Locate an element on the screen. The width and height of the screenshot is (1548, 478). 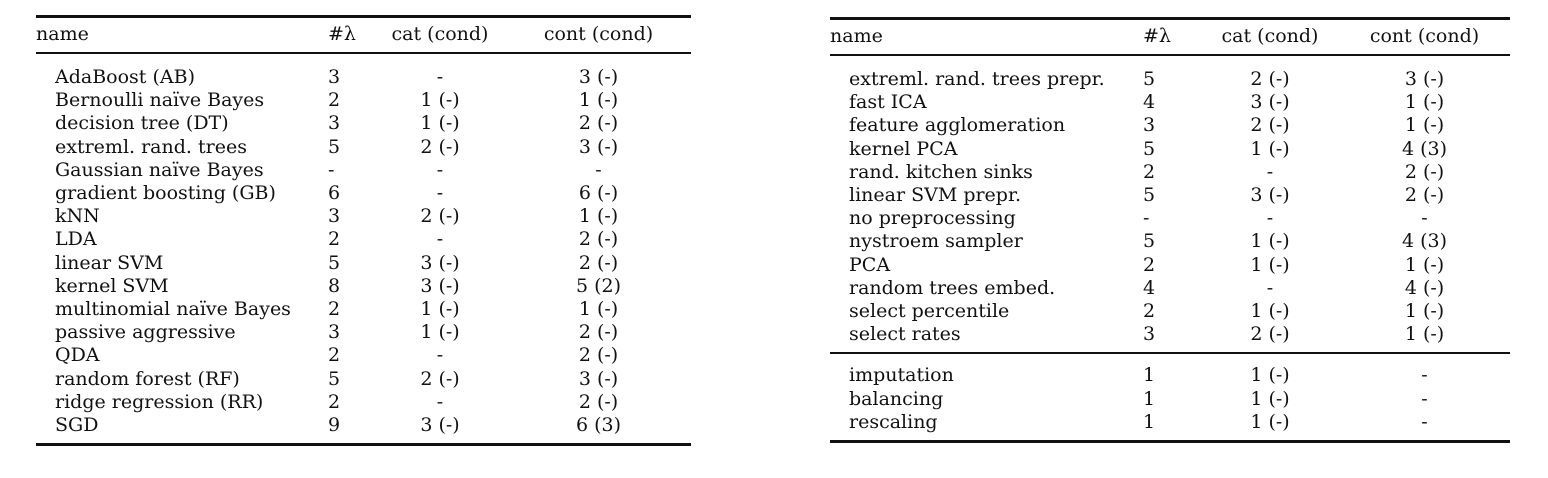
header-num-hyperparams: #λ is located at coordinates (351, 34).